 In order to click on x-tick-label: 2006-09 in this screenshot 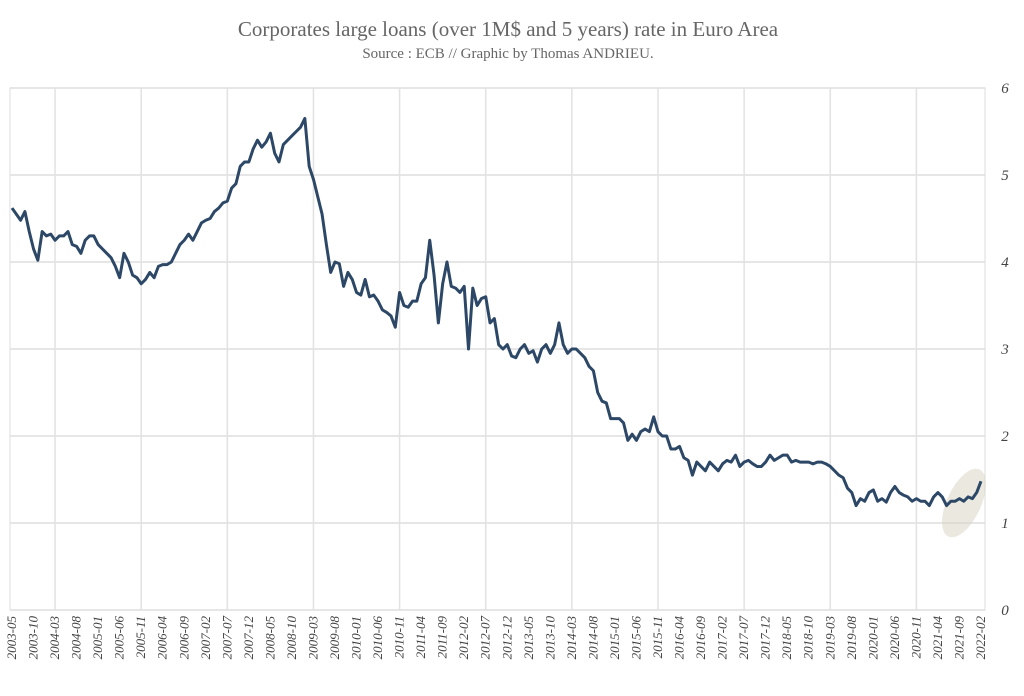, I will do `click(183, 638)`.